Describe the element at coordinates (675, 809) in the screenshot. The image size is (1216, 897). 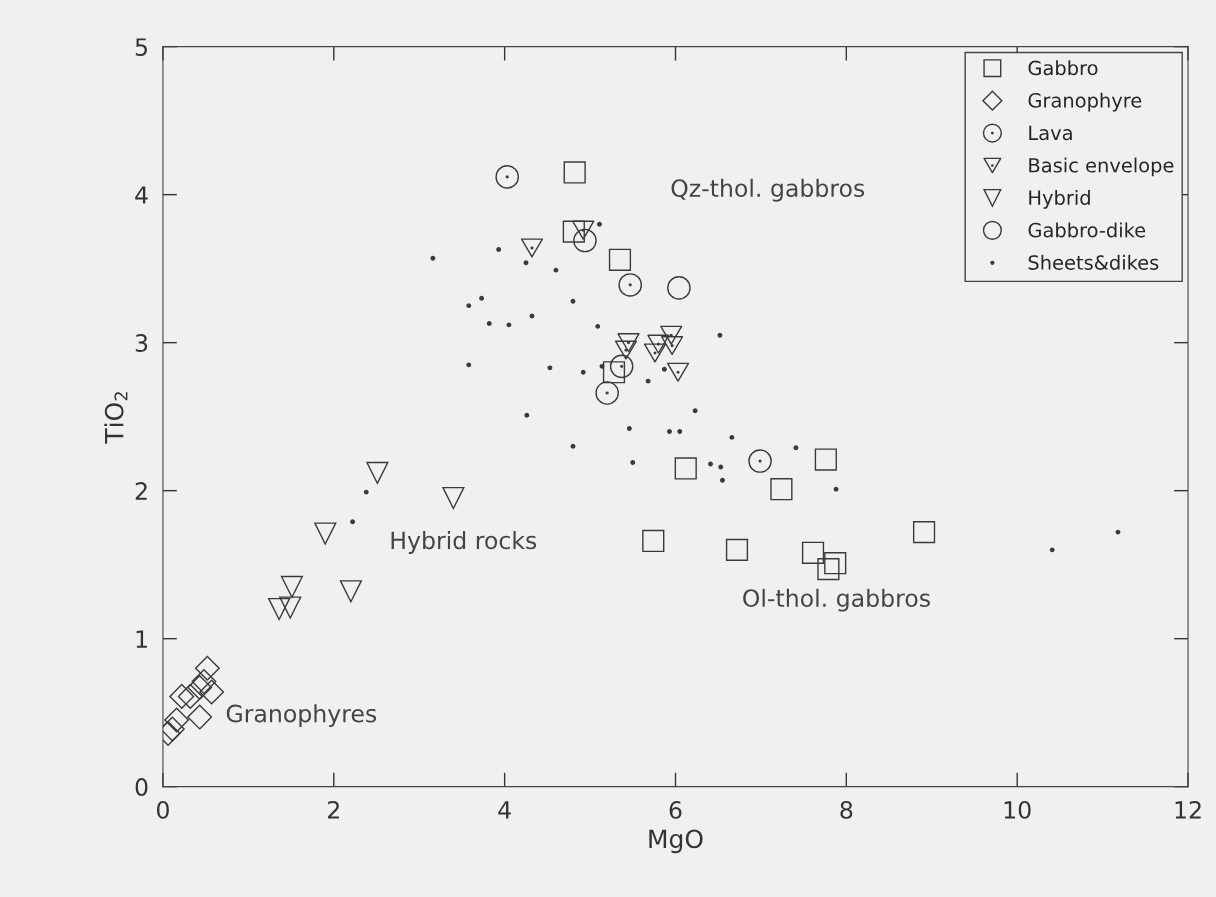
I see `x-tick-label: 6` at that location.